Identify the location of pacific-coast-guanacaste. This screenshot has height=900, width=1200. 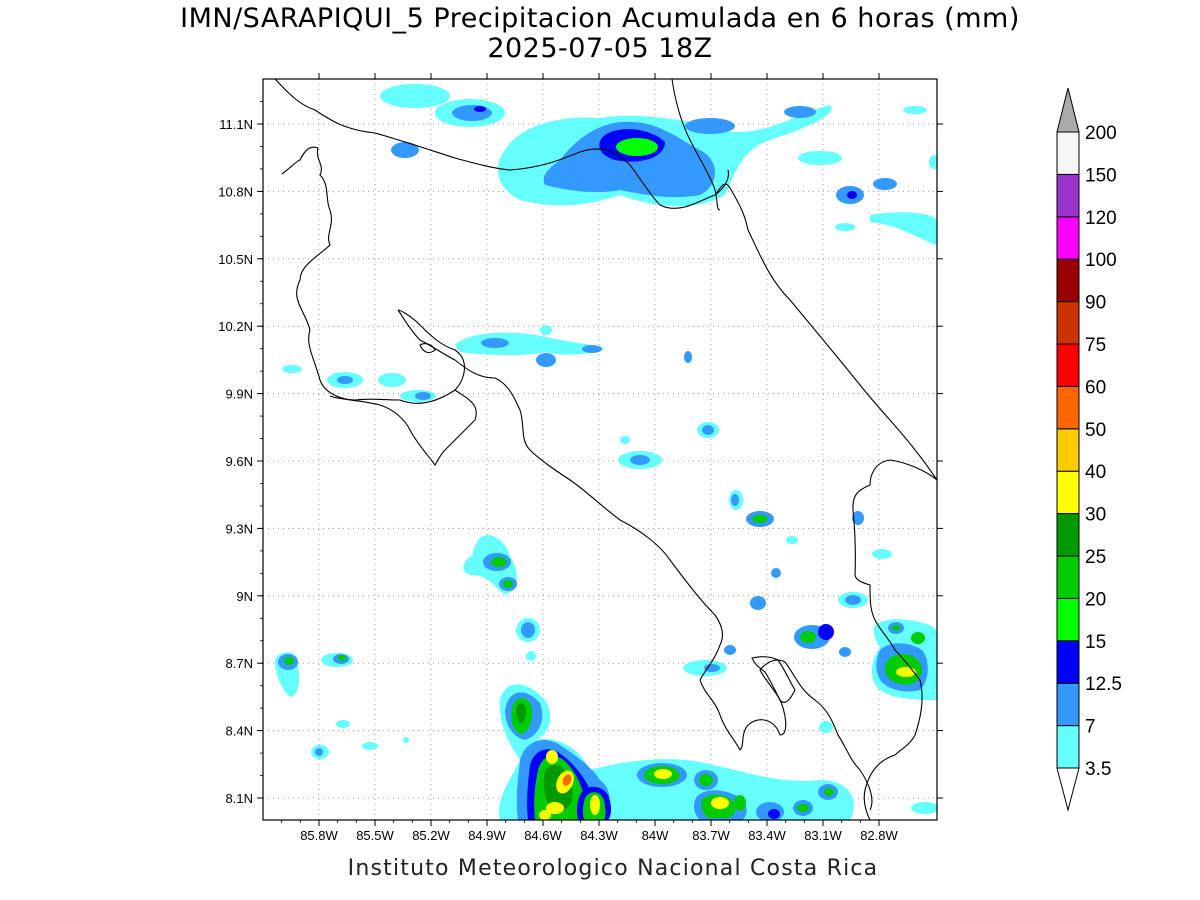
(373, 275).